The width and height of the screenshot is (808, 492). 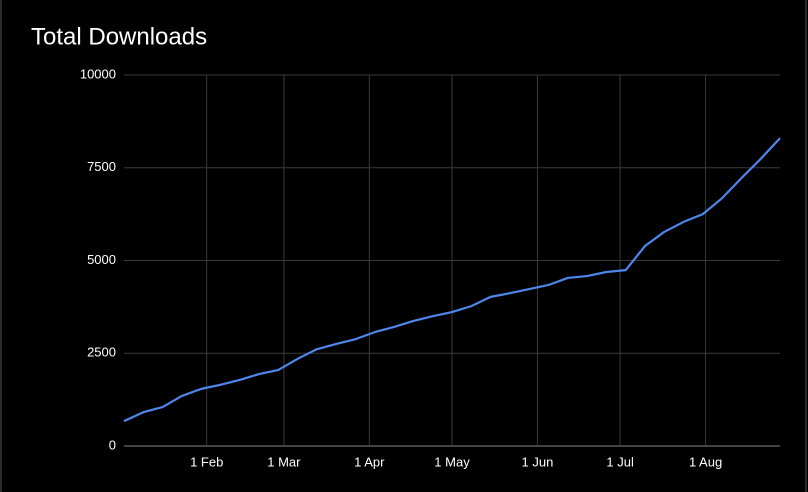 I want to click on y-tick-label: 0, so click(x=112, y=444).